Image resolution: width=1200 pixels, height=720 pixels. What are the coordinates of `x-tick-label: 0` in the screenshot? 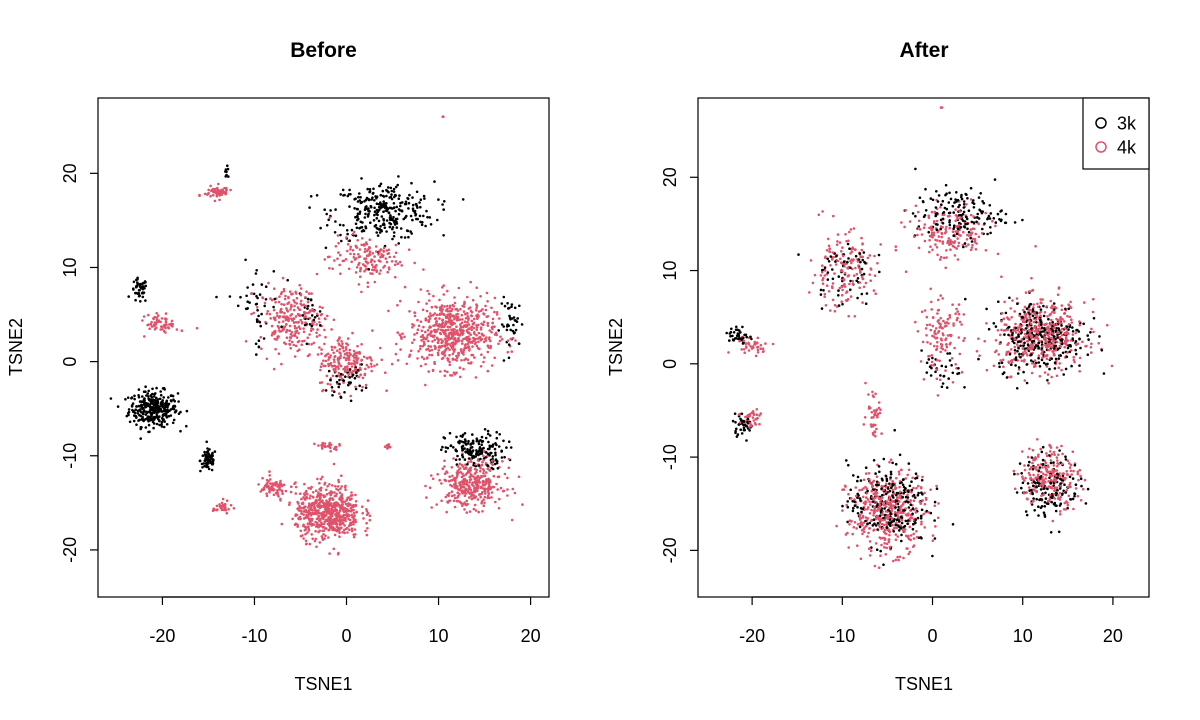 It's located at (347, 636).